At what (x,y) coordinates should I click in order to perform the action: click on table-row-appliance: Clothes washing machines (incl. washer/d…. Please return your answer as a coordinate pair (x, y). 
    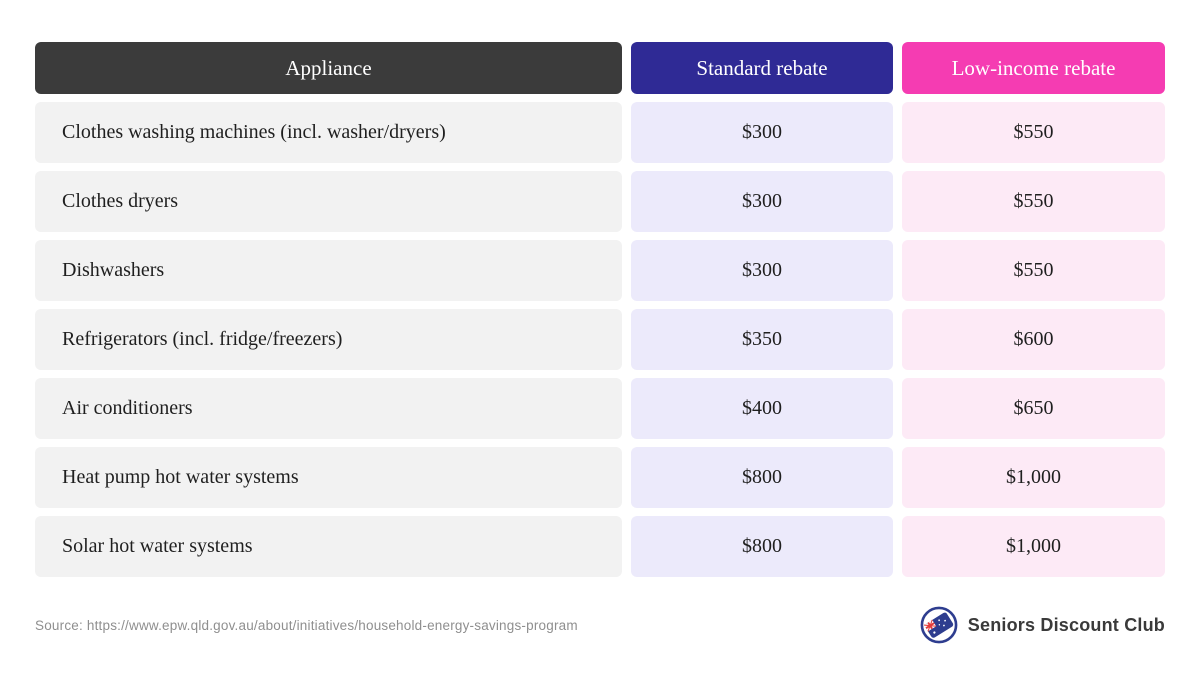
    Looking at the image, I should click on (328, 132).